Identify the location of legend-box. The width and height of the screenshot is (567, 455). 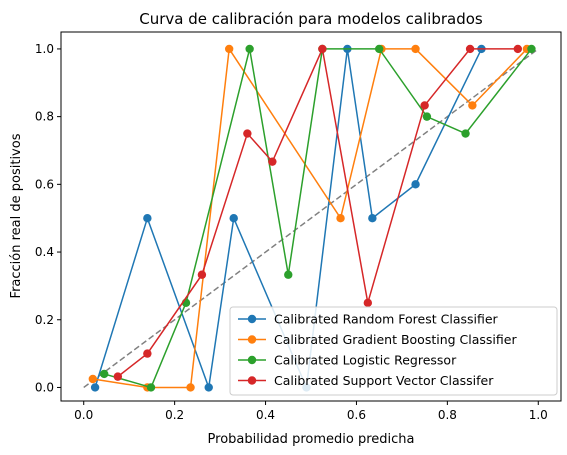
(393, 351).